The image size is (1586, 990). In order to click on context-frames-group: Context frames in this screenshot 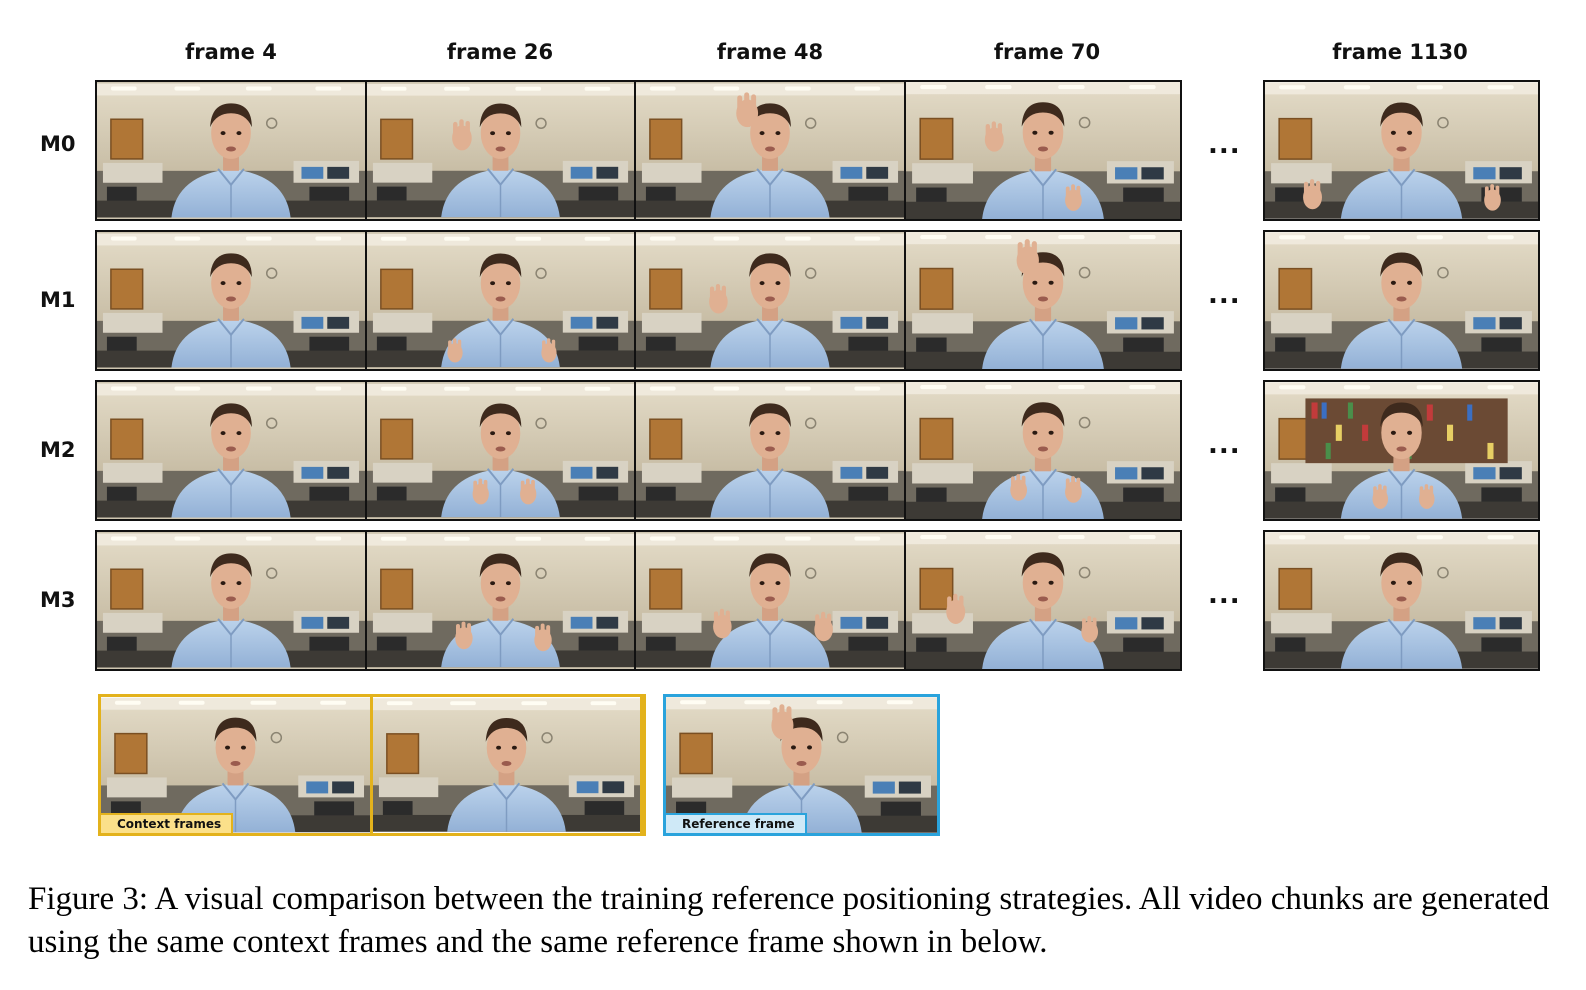, I will do `click(372, 765)`.